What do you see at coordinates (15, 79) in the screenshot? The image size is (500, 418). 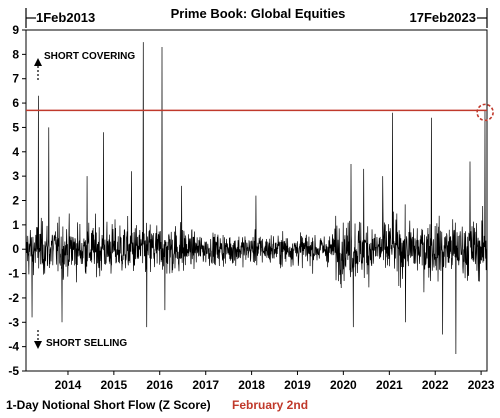 I see `y-tick-label: 7` at bounding box center [15, 79].